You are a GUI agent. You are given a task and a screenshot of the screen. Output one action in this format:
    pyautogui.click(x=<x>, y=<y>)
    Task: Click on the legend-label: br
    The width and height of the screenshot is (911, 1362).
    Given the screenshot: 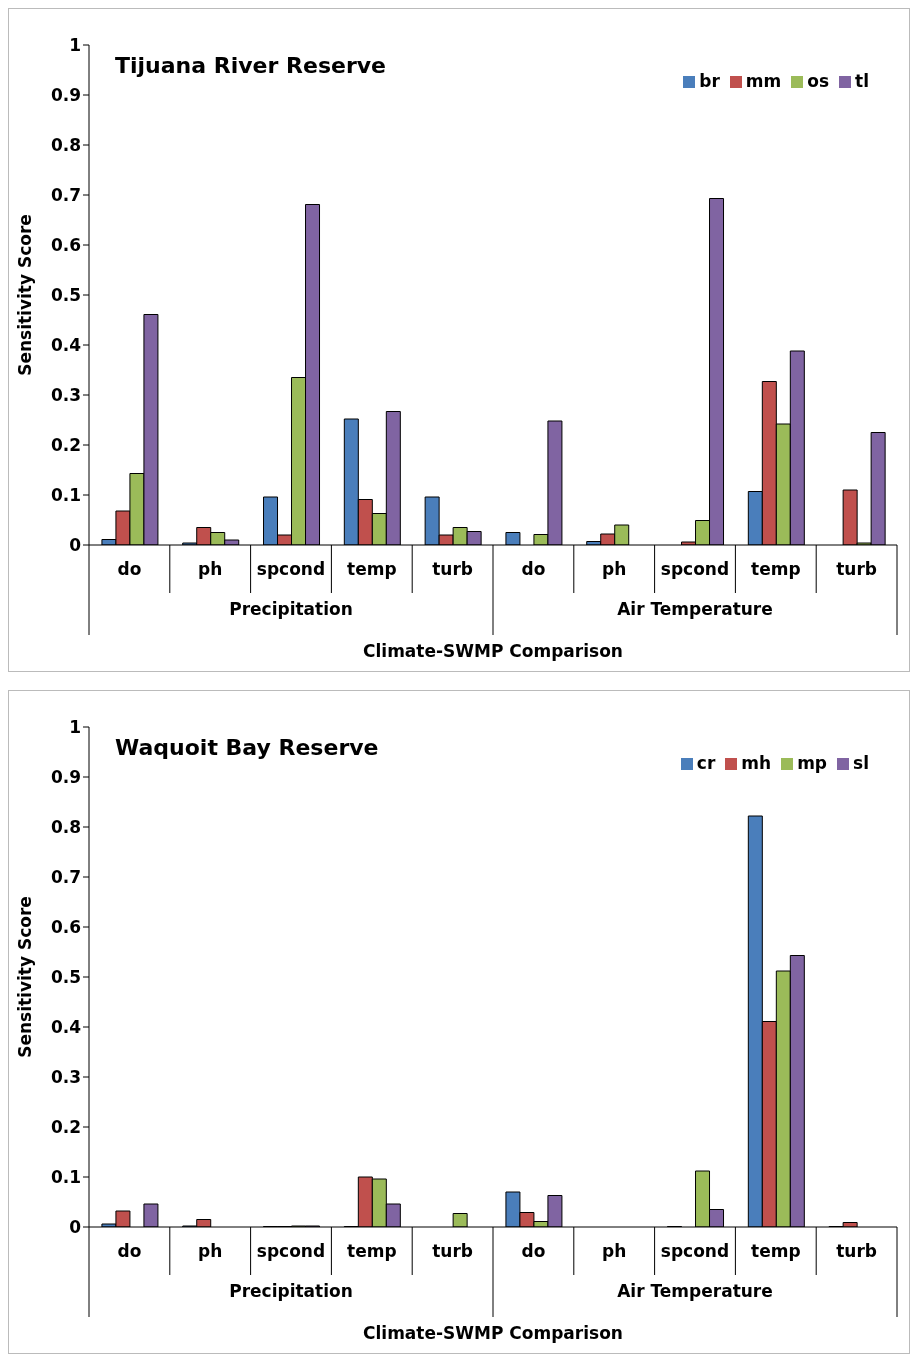 What is the action you would take?
    pyautogui.click(x=709, y=81)
    